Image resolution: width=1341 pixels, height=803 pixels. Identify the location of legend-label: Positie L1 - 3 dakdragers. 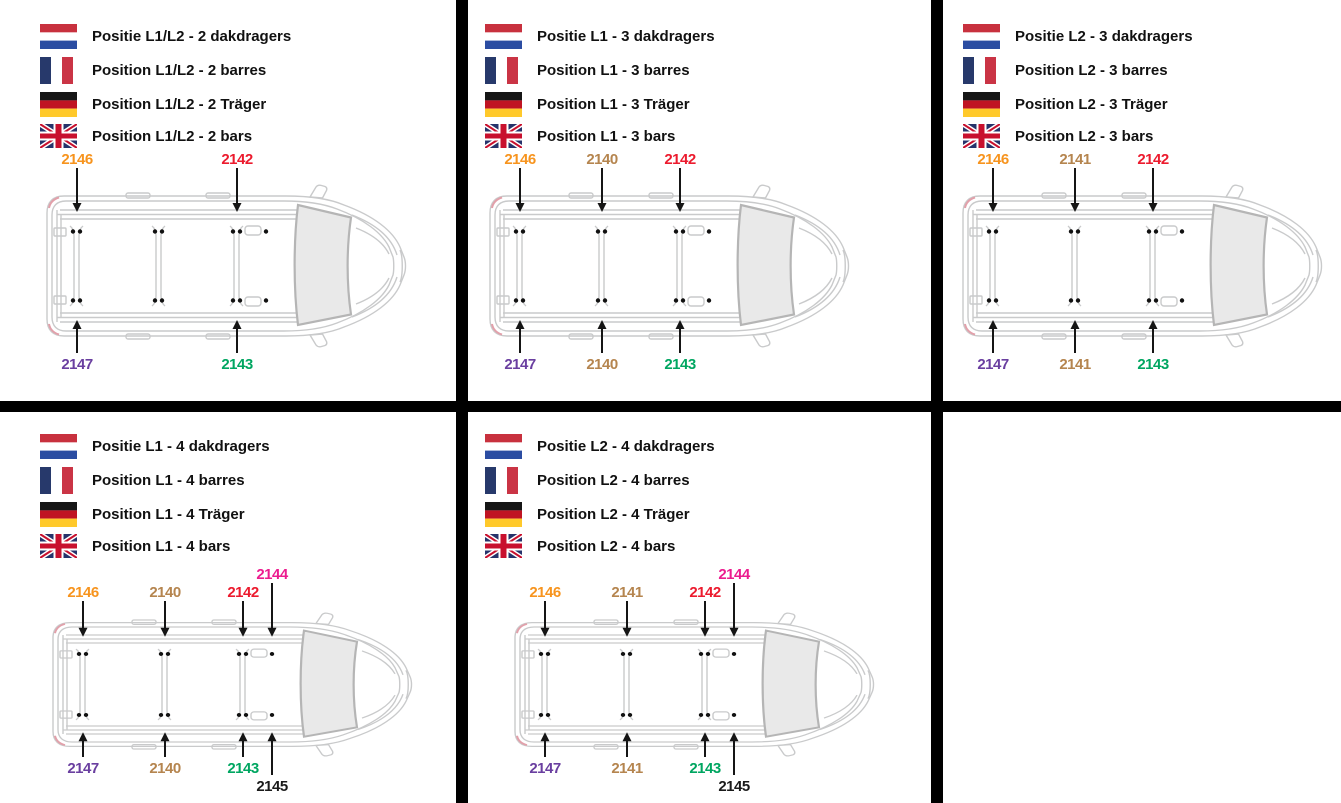
(626, 36).